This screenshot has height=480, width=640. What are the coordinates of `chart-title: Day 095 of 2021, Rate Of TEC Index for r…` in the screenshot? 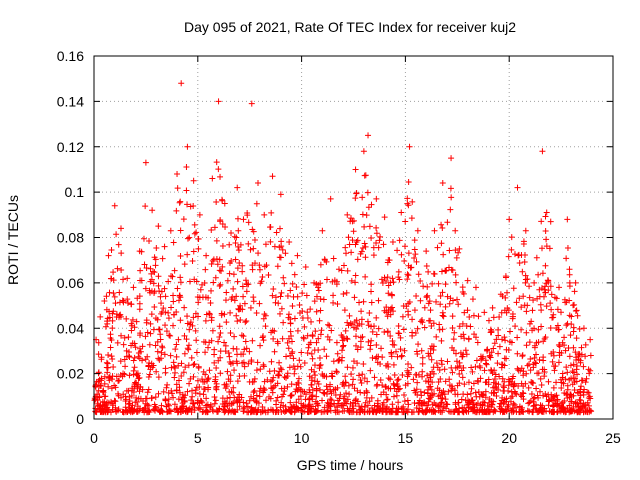 It's located at (350, 27).